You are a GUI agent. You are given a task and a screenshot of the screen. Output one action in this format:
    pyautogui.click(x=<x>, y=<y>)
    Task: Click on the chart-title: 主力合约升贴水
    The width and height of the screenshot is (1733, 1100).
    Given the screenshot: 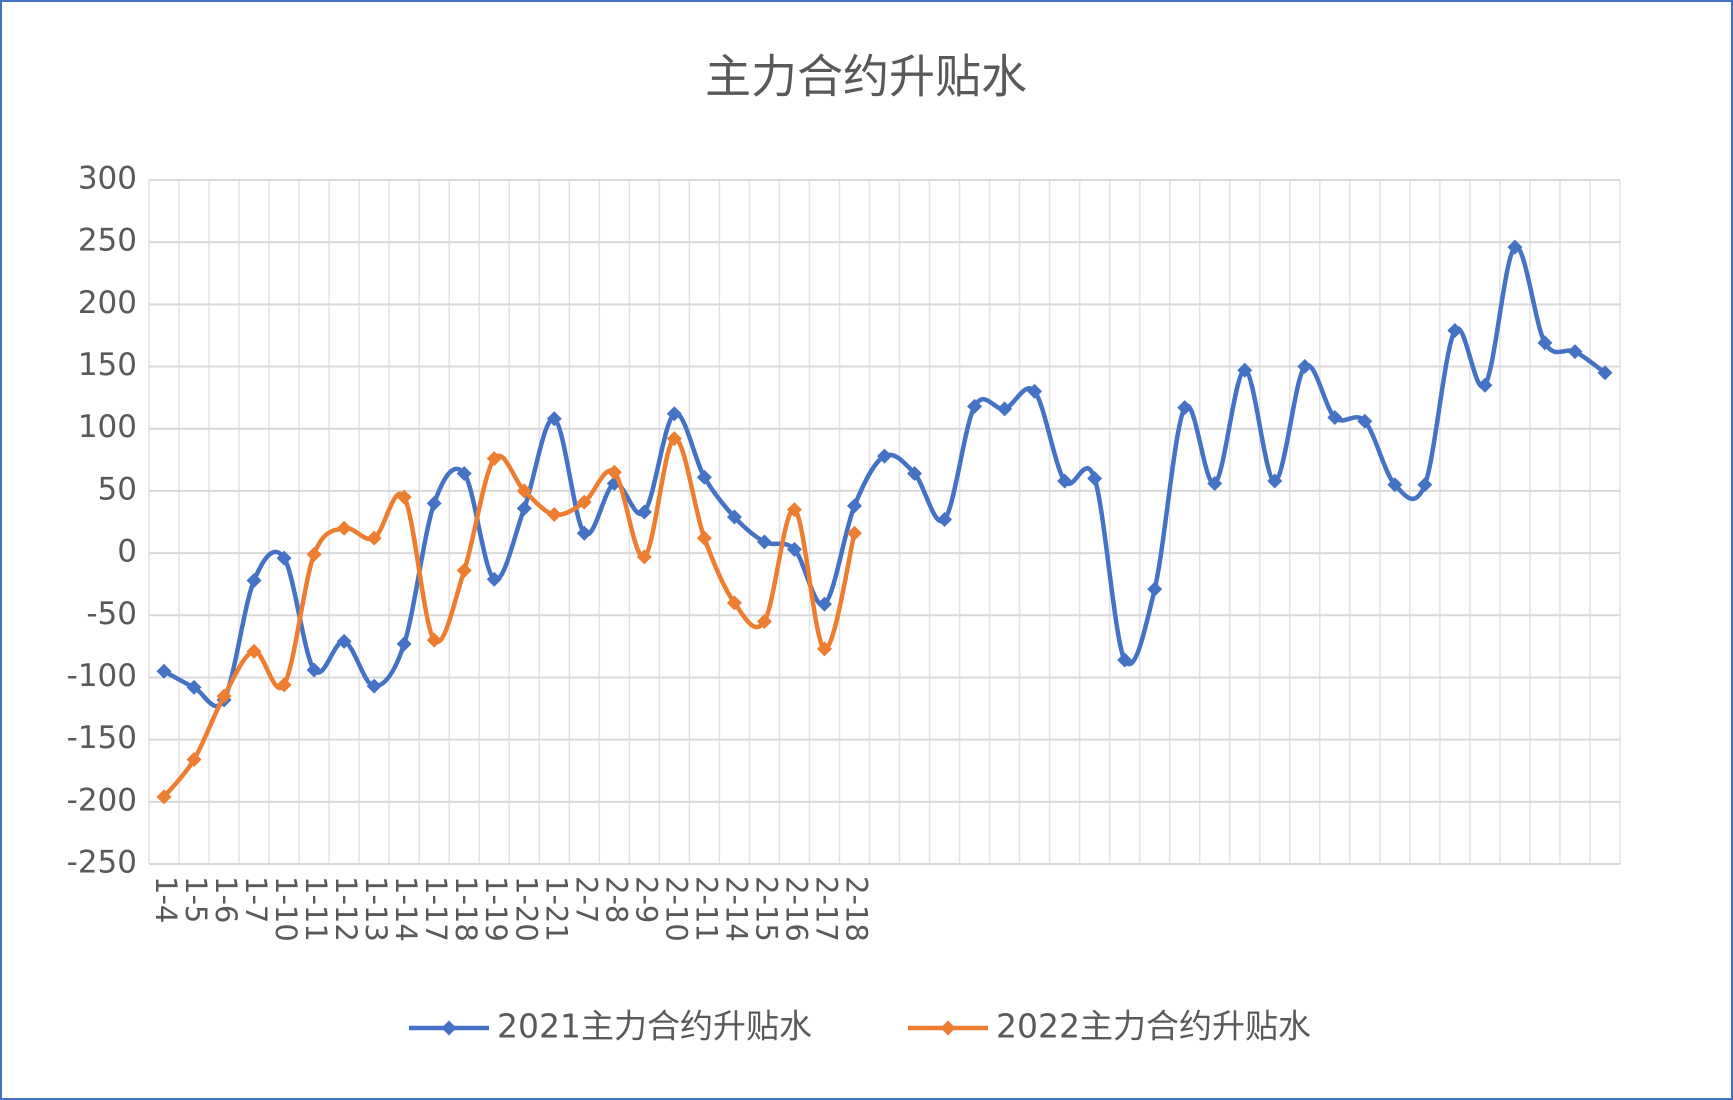 What is the action you would take?
    pyautogui.click(x=866, y=77)
    